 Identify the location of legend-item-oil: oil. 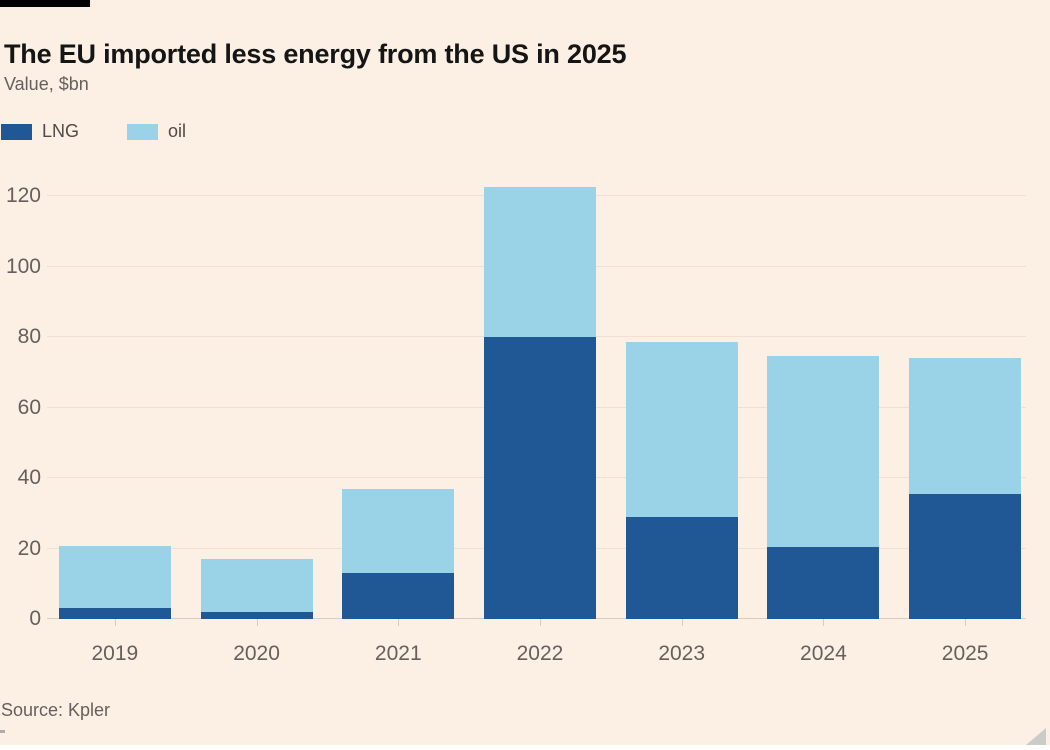
(156, 131).